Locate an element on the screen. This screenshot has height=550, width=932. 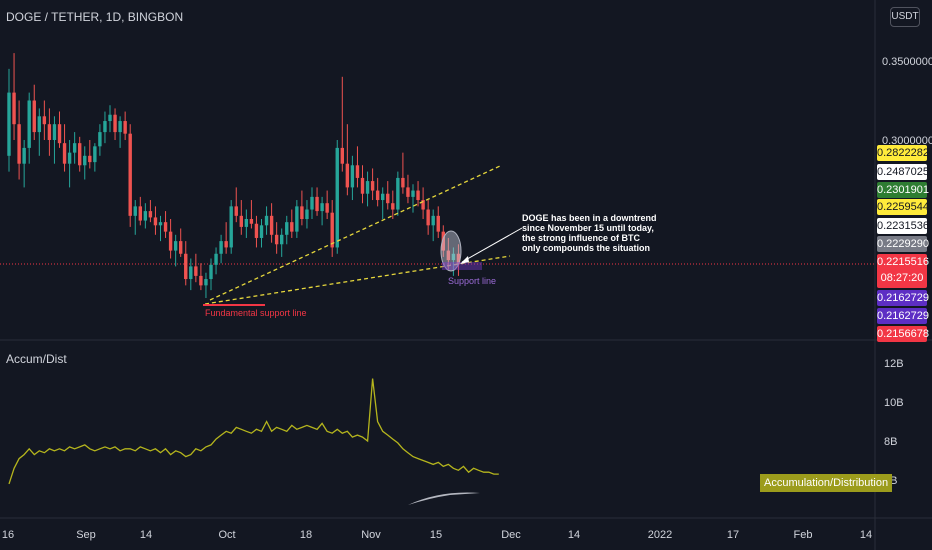
currency-button: USDT is located at coordinates (905, 17).